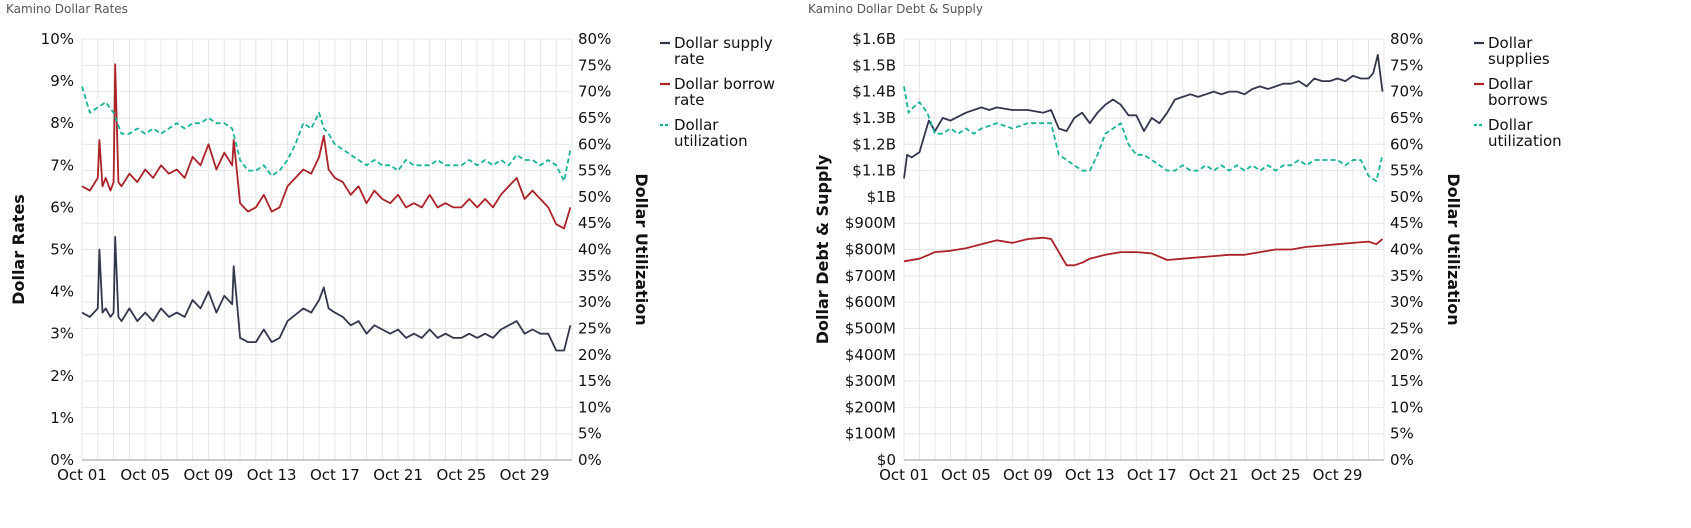 This screenshot has width=1691, height=528. What do you see at coordinates (62, 292) in the screenshot?
I see `y-tick-label: 4%` at bounding box center [62, 292].